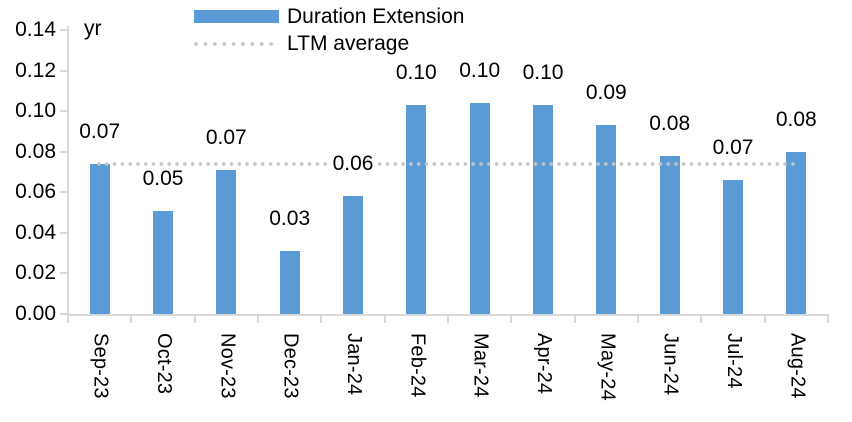 The height and width of the screenshot is (422, 852). Describe the element at coordinates (480, 70) in the screenshot. I see `data-label-mar-24: 0.10` at that location.